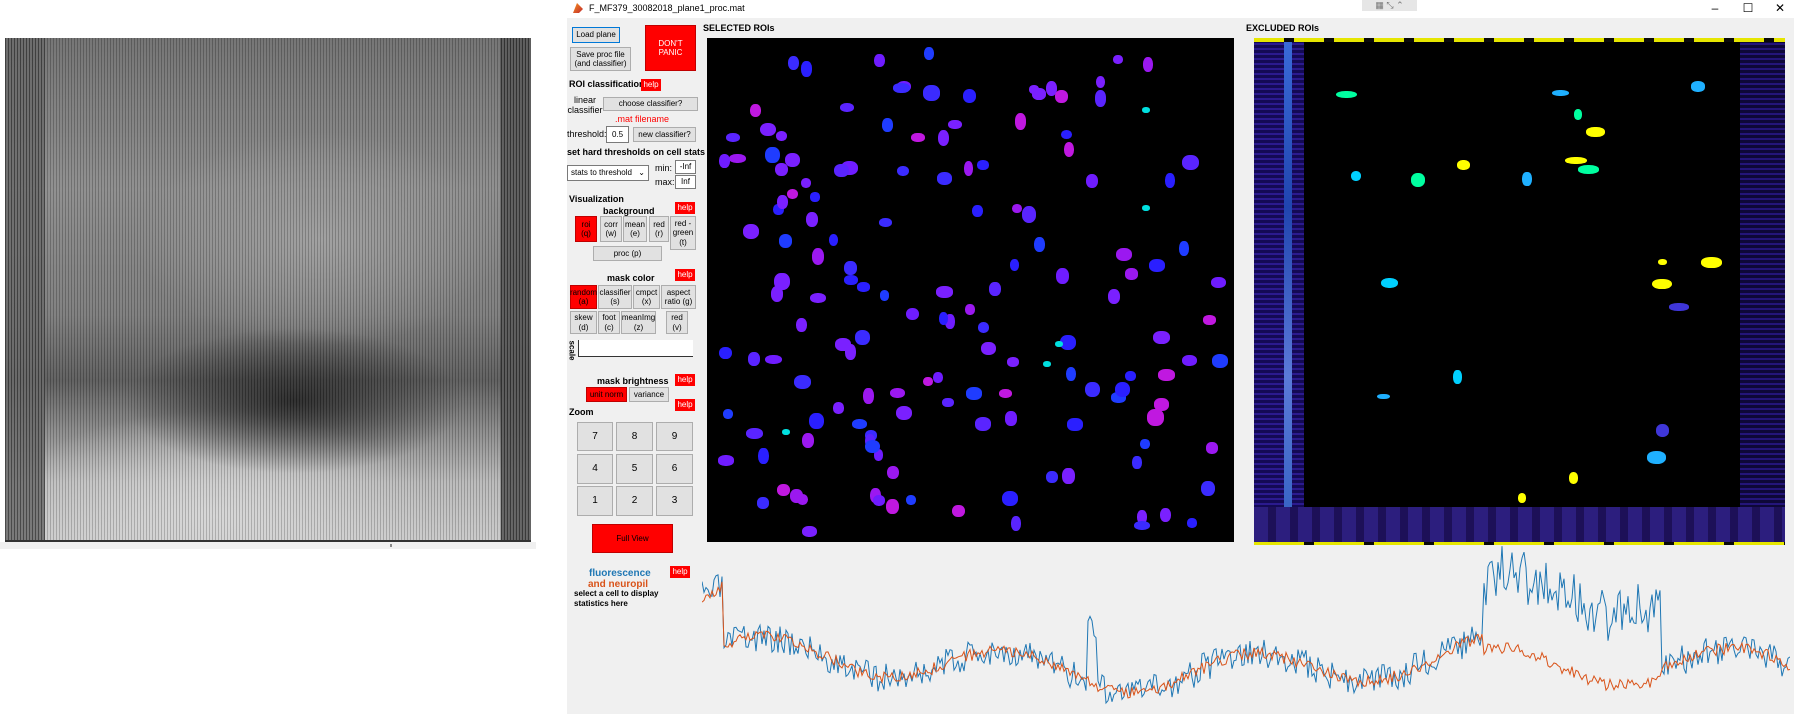 Image resolution: width=1794 pixels, height=714 pixels. I want to click on toolbar-grip-icon: ▦ ⤡ ⌃, so click(1389, 5).